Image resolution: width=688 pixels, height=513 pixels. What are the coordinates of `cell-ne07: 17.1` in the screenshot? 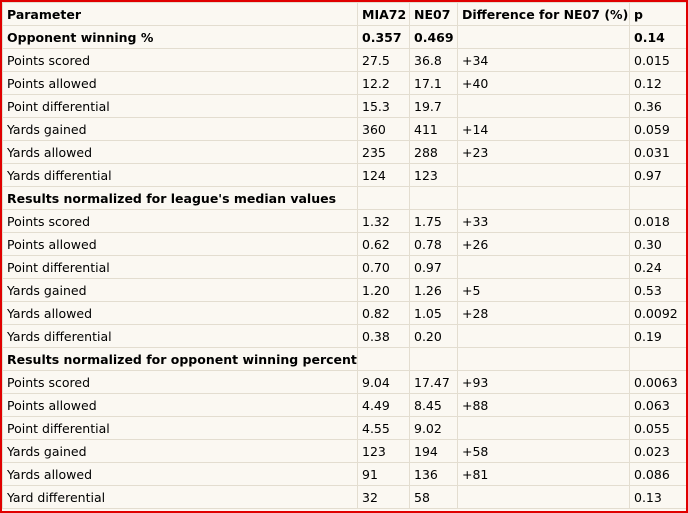 It's located at (433, 83).